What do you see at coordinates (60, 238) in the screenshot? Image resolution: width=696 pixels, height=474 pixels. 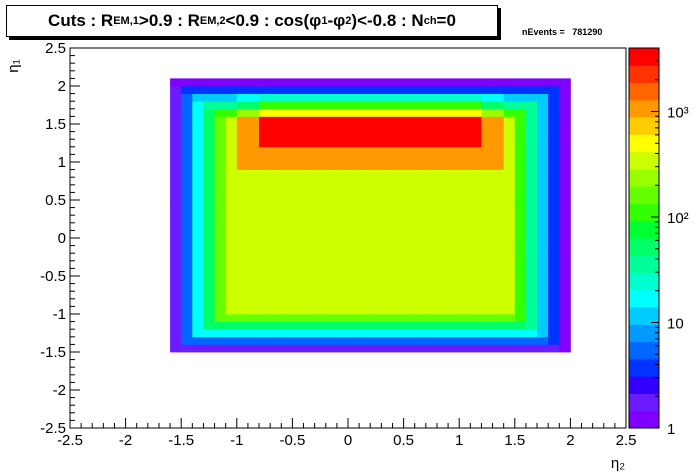 I see `y-axis-ticks: -2.5 -2 -1.5 -1 -0.5 0 0.5 1 1.5 2 2.5` at bounding box center [60, 238].